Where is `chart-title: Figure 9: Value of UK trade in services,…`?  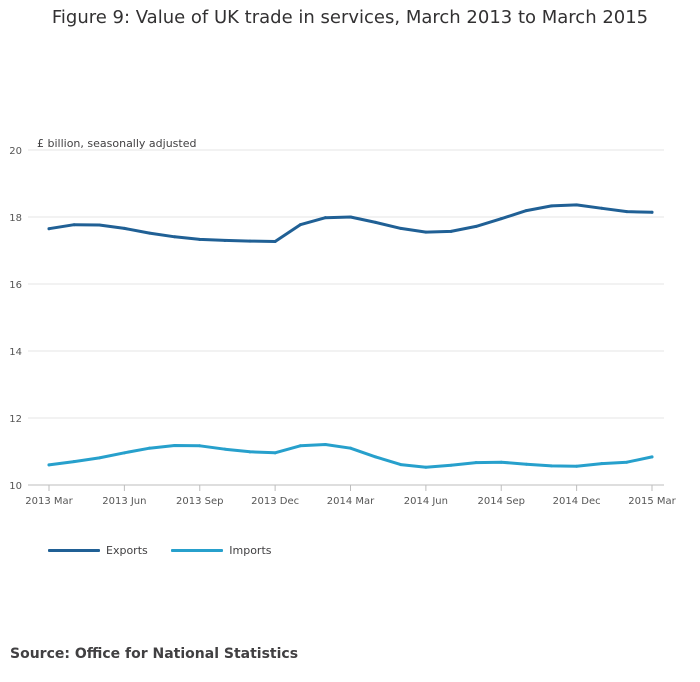
chart-title: Figure 9: Value of UK trade in services,… is located at coordinates (350, 17).